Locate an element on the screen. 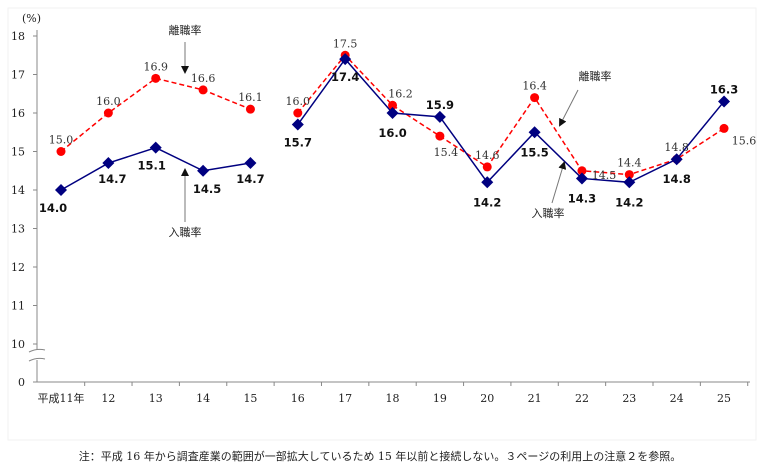 This screenshot has width=760, height=470. data-label: 15.0 is located at coordinates (61, 140).